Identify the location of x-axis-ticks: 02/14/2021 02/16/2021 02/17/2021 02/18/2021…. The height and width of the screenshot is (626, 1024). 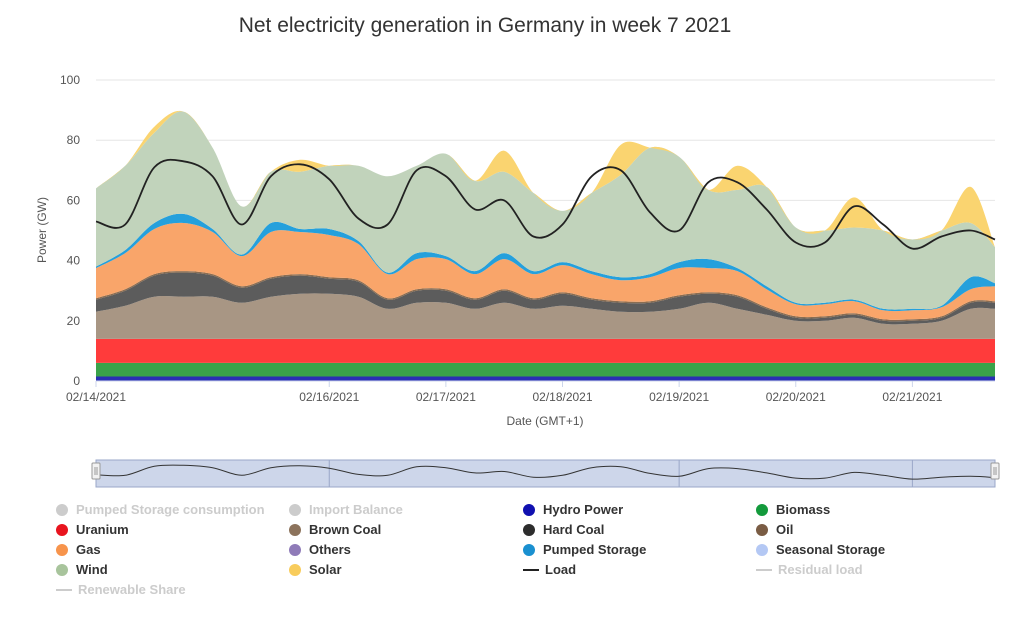
(530, 392).